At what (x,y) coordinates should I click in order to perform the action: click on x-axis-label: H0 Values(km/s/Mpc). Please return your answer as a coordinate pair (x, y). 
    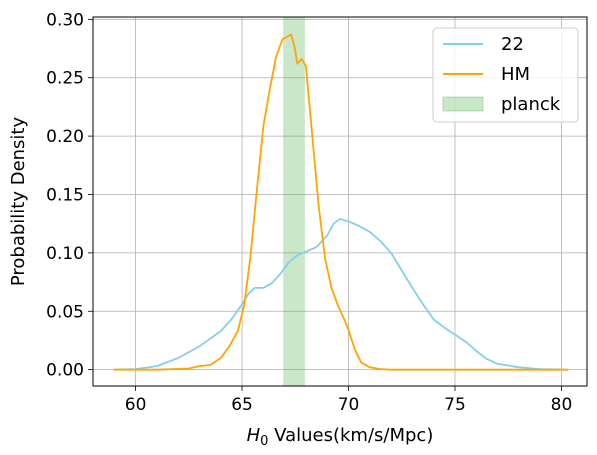
    Looking at the image, I should click on (340, 437).